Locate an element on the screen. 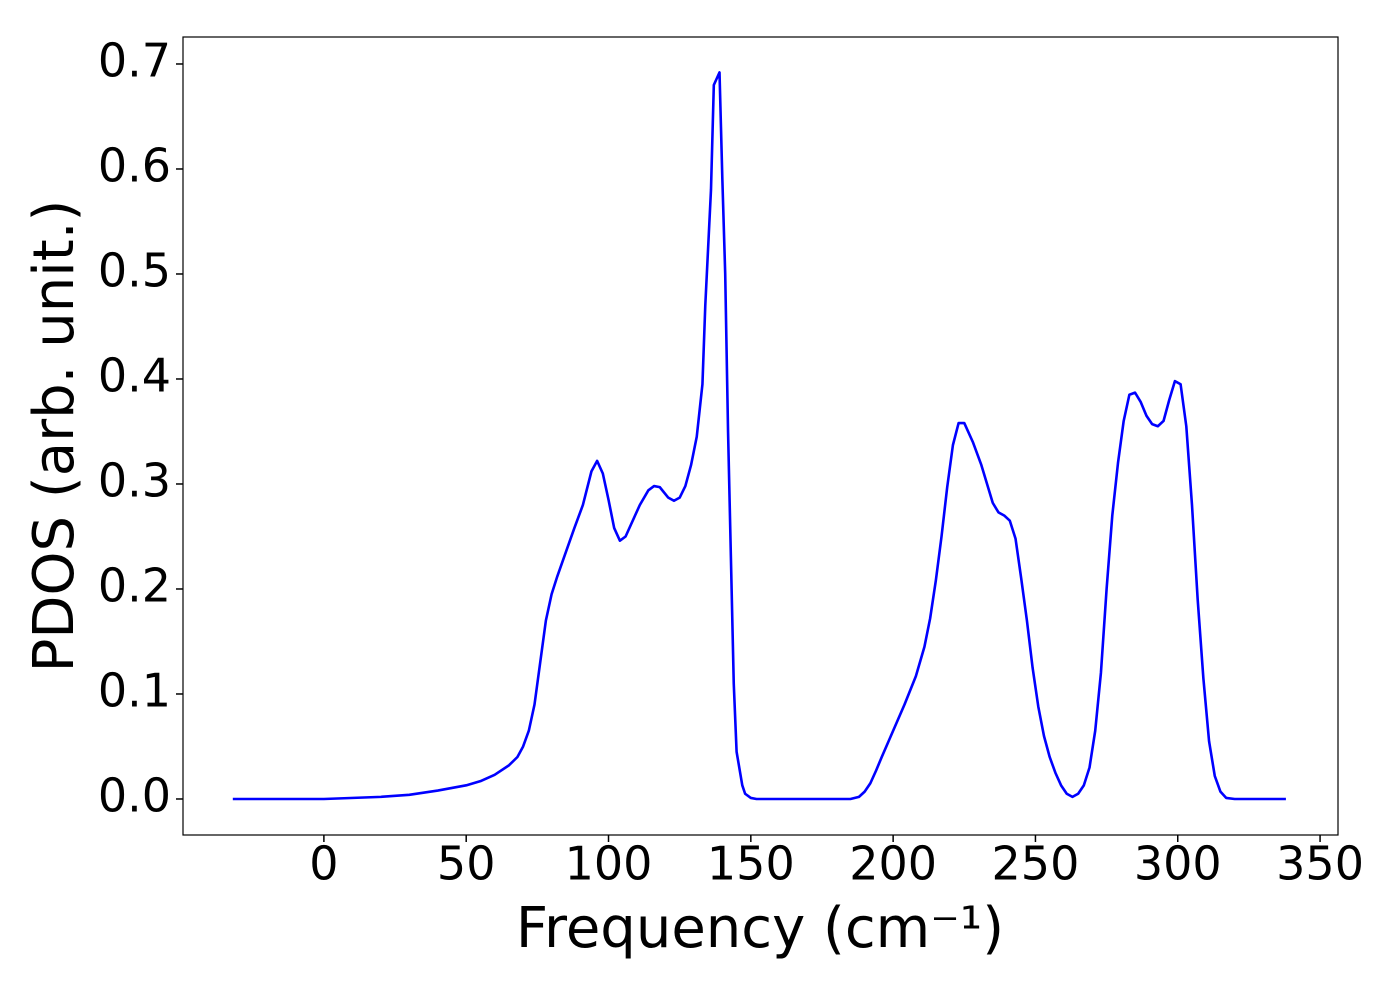 The width and height of the screenshot is (1400, 1000). y-tick-label: 0.1 is located at coordinates (134, 690).